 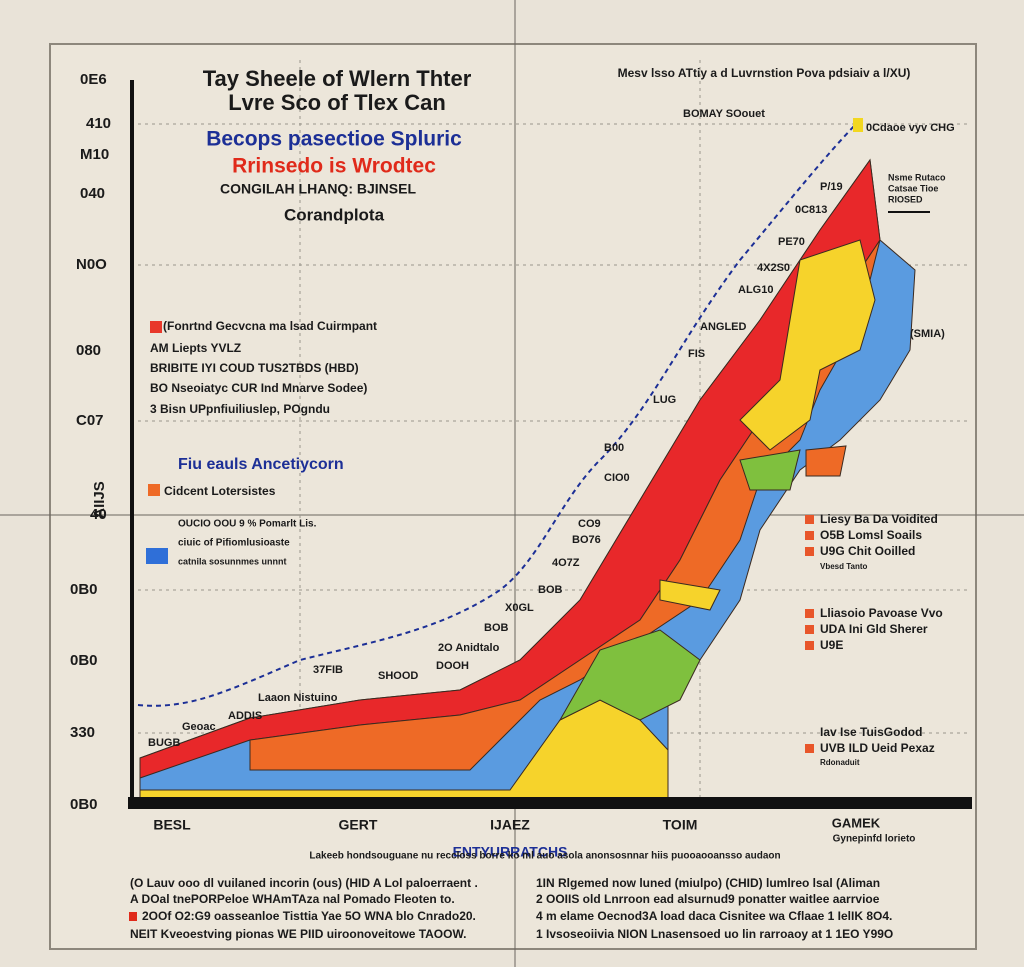 I want to click on x-tick-label: GAMEK, so click(x=856, y=822).